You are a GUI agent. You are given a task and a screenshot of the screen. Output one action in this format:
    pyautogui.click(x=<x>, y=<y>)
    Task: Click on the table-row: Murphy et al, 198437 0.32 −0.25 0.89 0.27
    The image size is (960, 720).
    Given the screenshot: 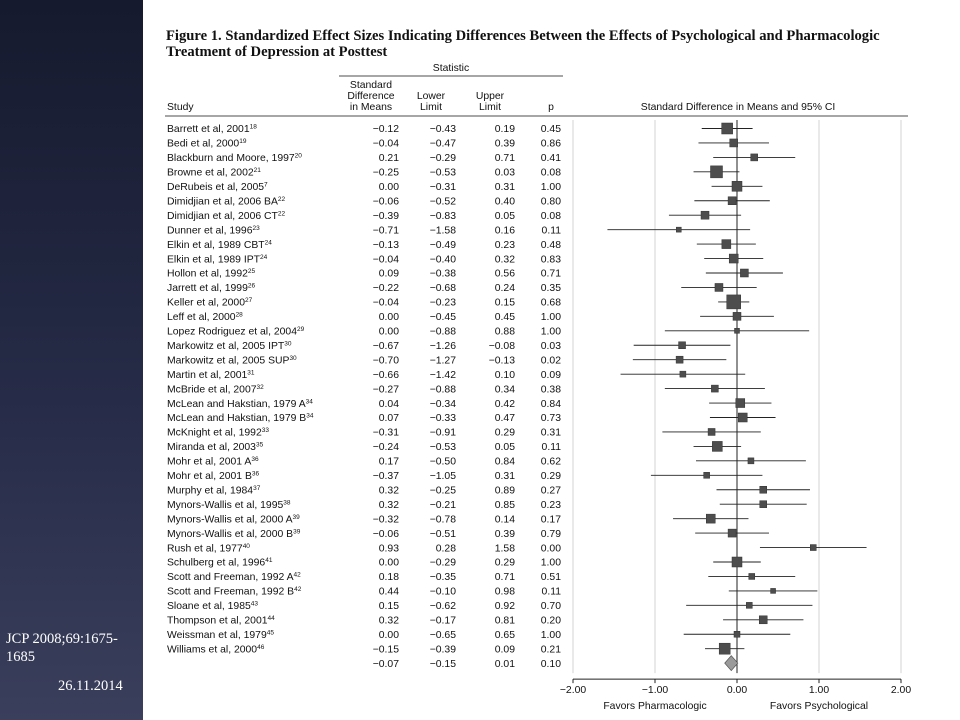 What is the action you would take?
    pyautogui.click(x=364, y=491)
    